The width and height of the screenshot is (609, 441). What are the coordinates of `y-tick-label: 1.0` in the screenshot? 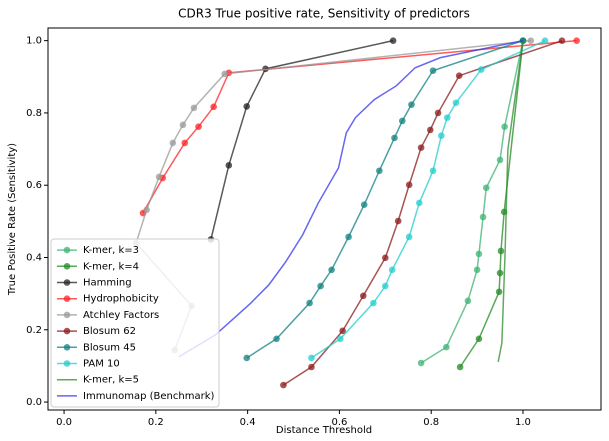 It's located at (34, 41).